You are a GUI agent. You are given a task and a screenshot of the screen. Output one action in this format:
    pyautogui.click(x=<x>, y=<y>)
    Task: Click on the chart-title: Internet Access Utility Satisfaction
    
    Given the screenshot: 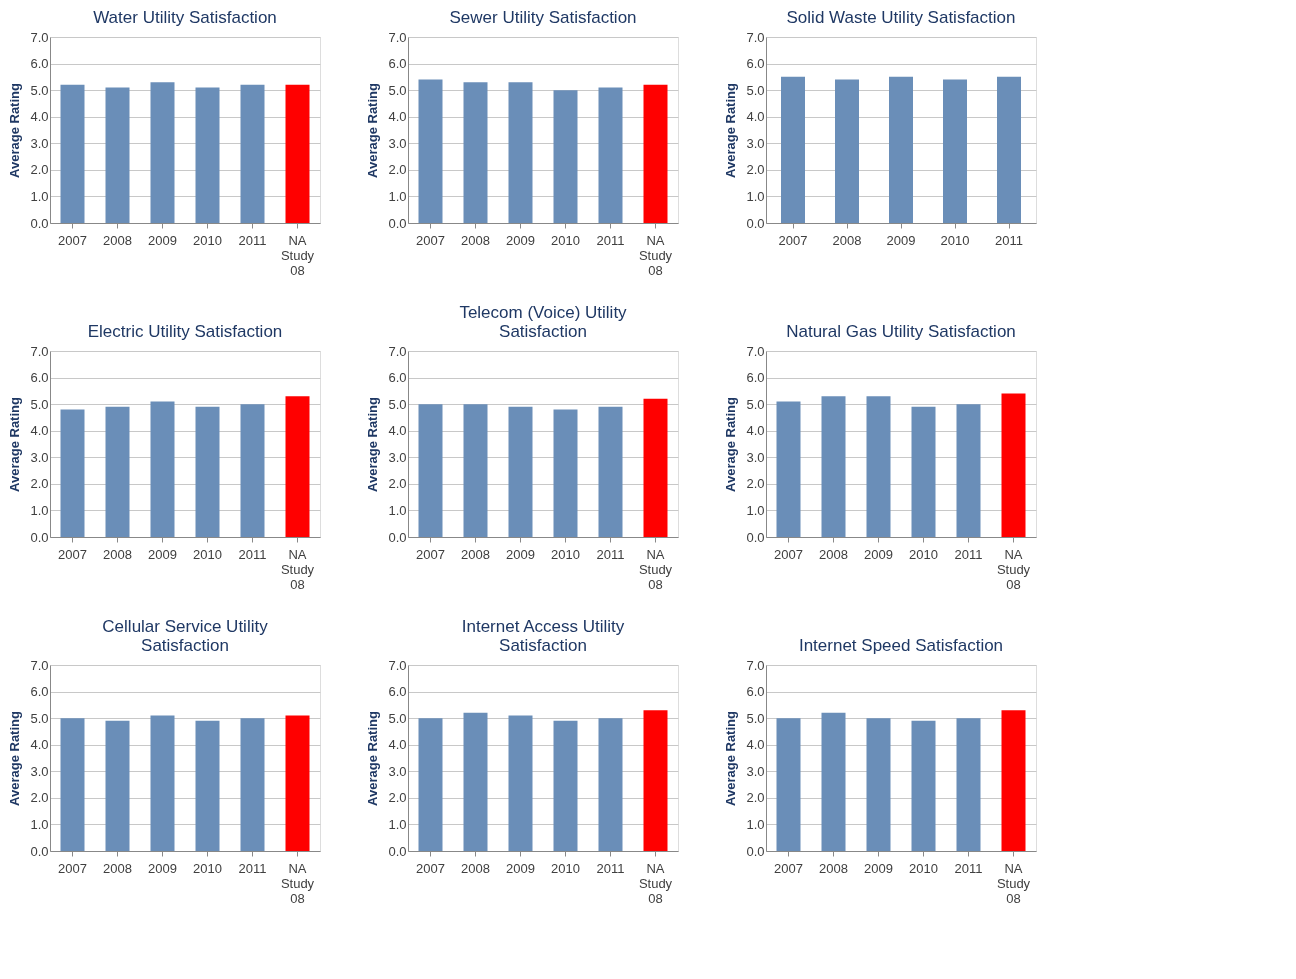 What is the action you would take?
    pyautogui.click(x=543, y=636)
    